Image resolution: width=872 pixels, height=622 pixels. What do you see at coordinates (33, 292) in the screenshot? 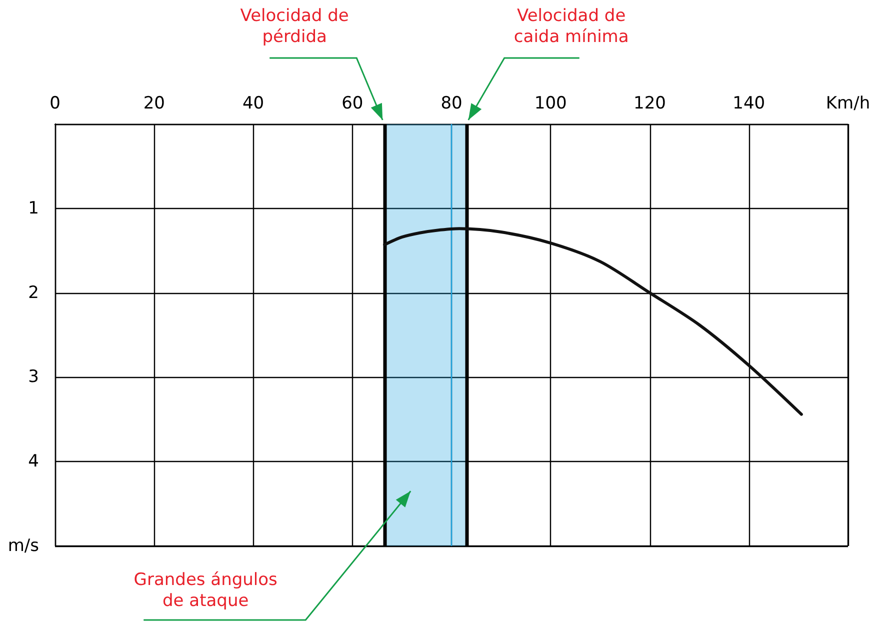
I see `y-tick-label: 2` at bounding box center [33, 292].